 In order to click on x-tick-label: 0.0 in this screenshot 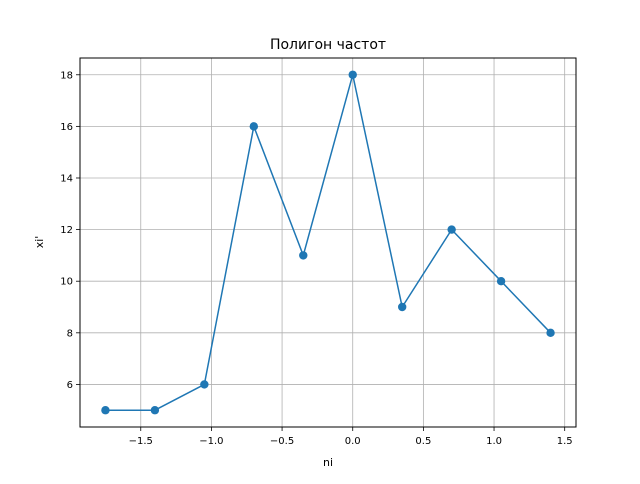, I will do `click(353, 441)`.